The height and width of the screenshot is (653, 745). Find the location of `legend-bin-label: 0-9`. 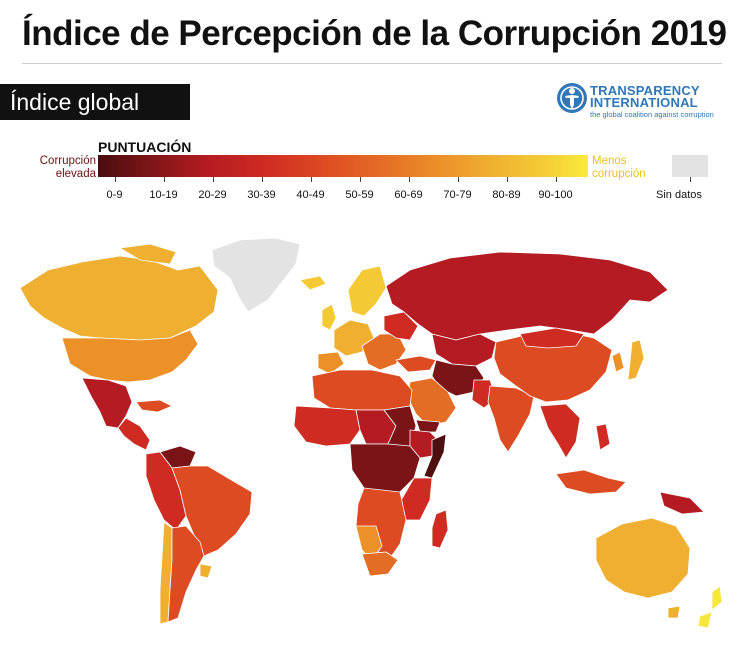

legend-bin-label: 0-9 is located at coordinates (114, 195).